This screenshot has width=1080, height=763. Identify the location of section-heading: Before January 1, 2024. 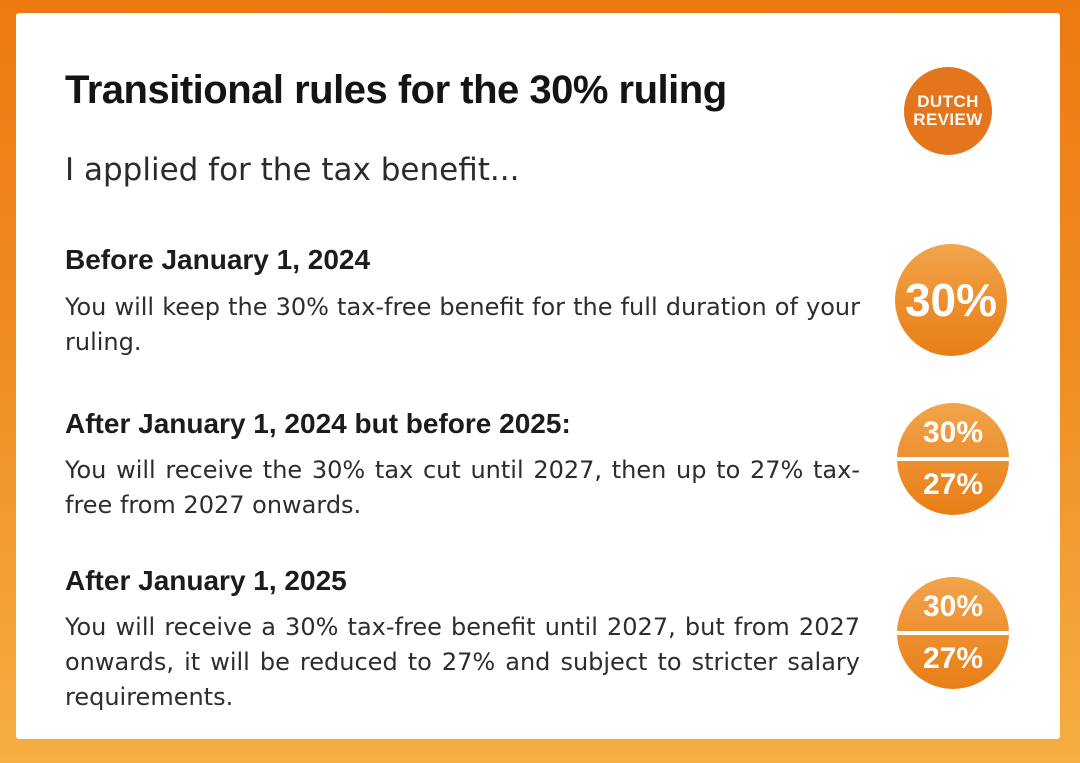
(218, 260).